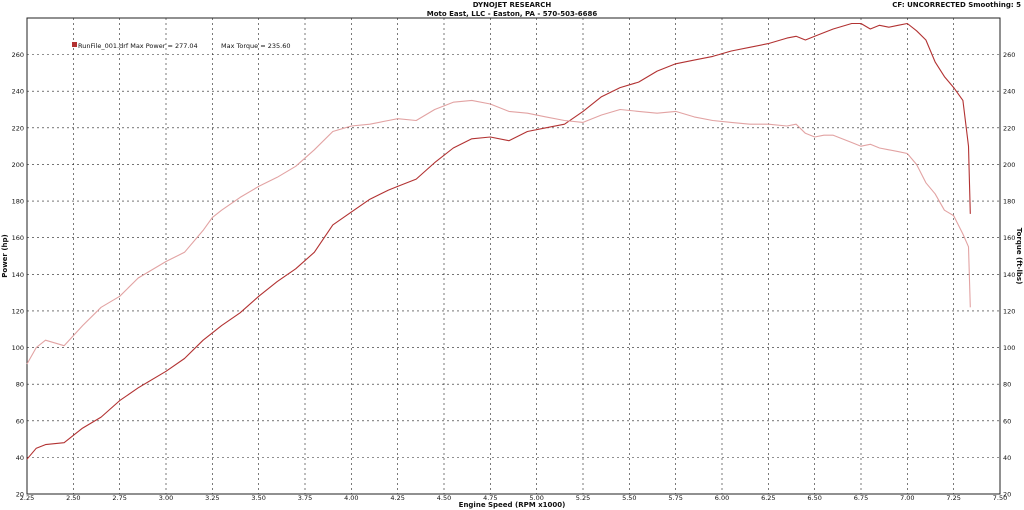  Describe the element at coordinates (305, 498) in the screenshot. I see `x-tick-label: 3.75` at that location.